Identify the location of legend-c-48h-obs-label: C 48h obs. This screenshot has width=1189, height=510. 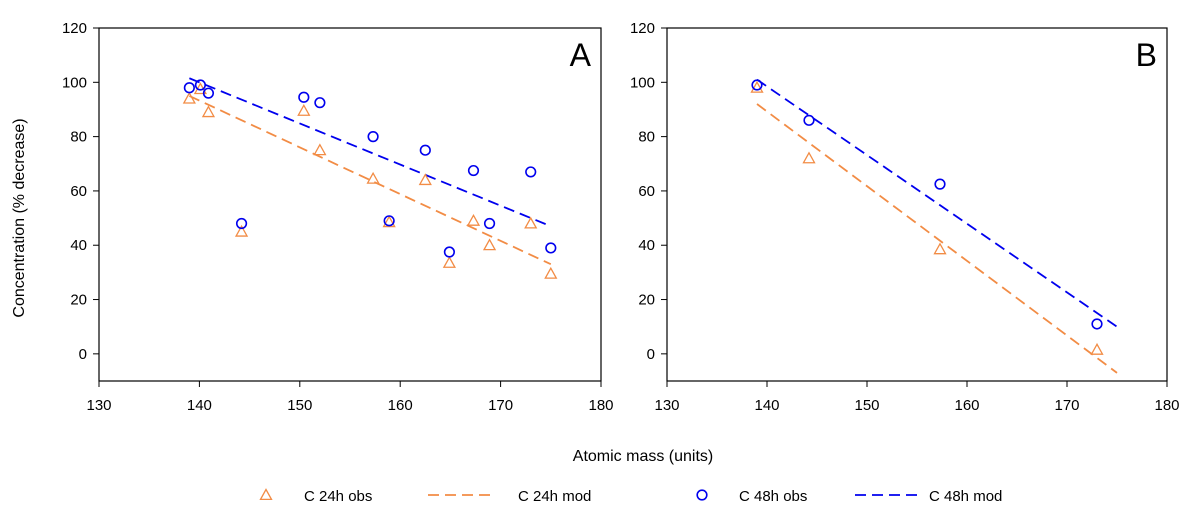
(773, 496).